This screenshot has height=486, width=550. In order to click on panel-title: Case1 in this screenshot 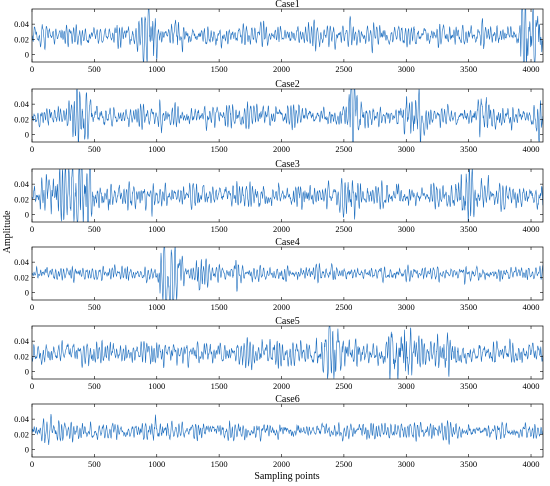, I will do `click(287, 5)`.